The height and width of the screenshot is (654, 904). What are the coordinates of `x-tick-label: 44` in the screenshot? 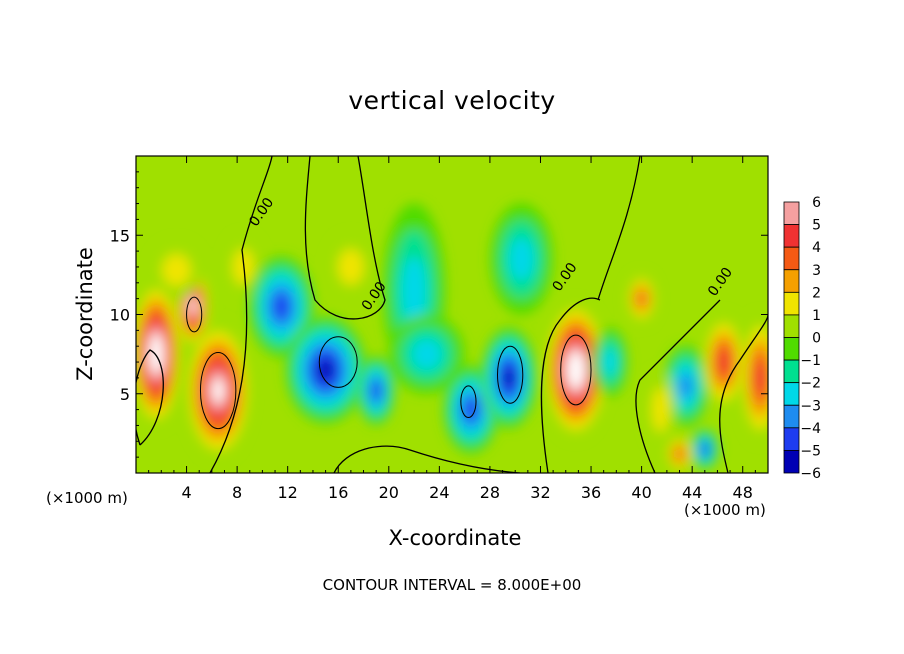 It's located at (692, 492).